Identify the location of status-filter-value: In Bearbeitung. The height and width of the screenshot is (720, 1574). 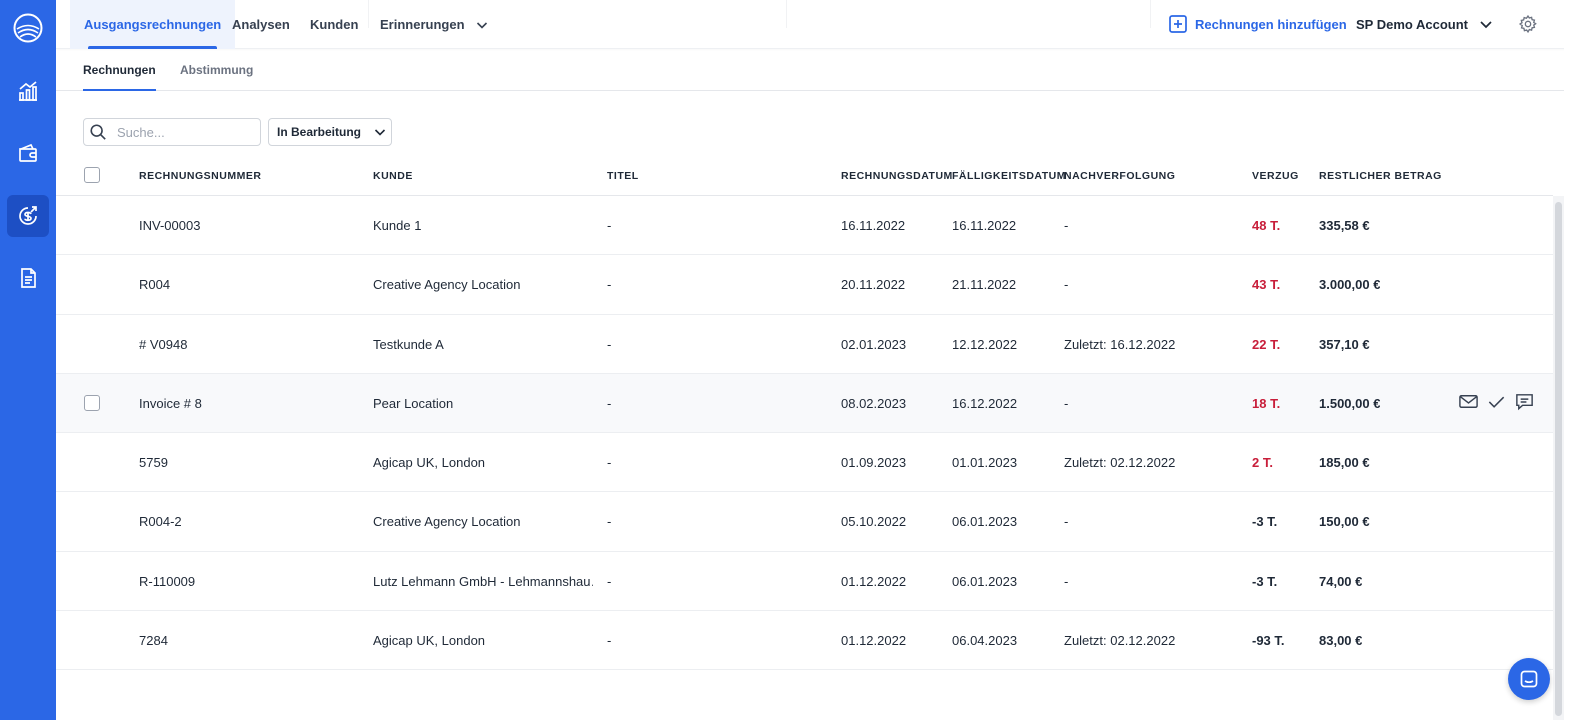
(319, 132).